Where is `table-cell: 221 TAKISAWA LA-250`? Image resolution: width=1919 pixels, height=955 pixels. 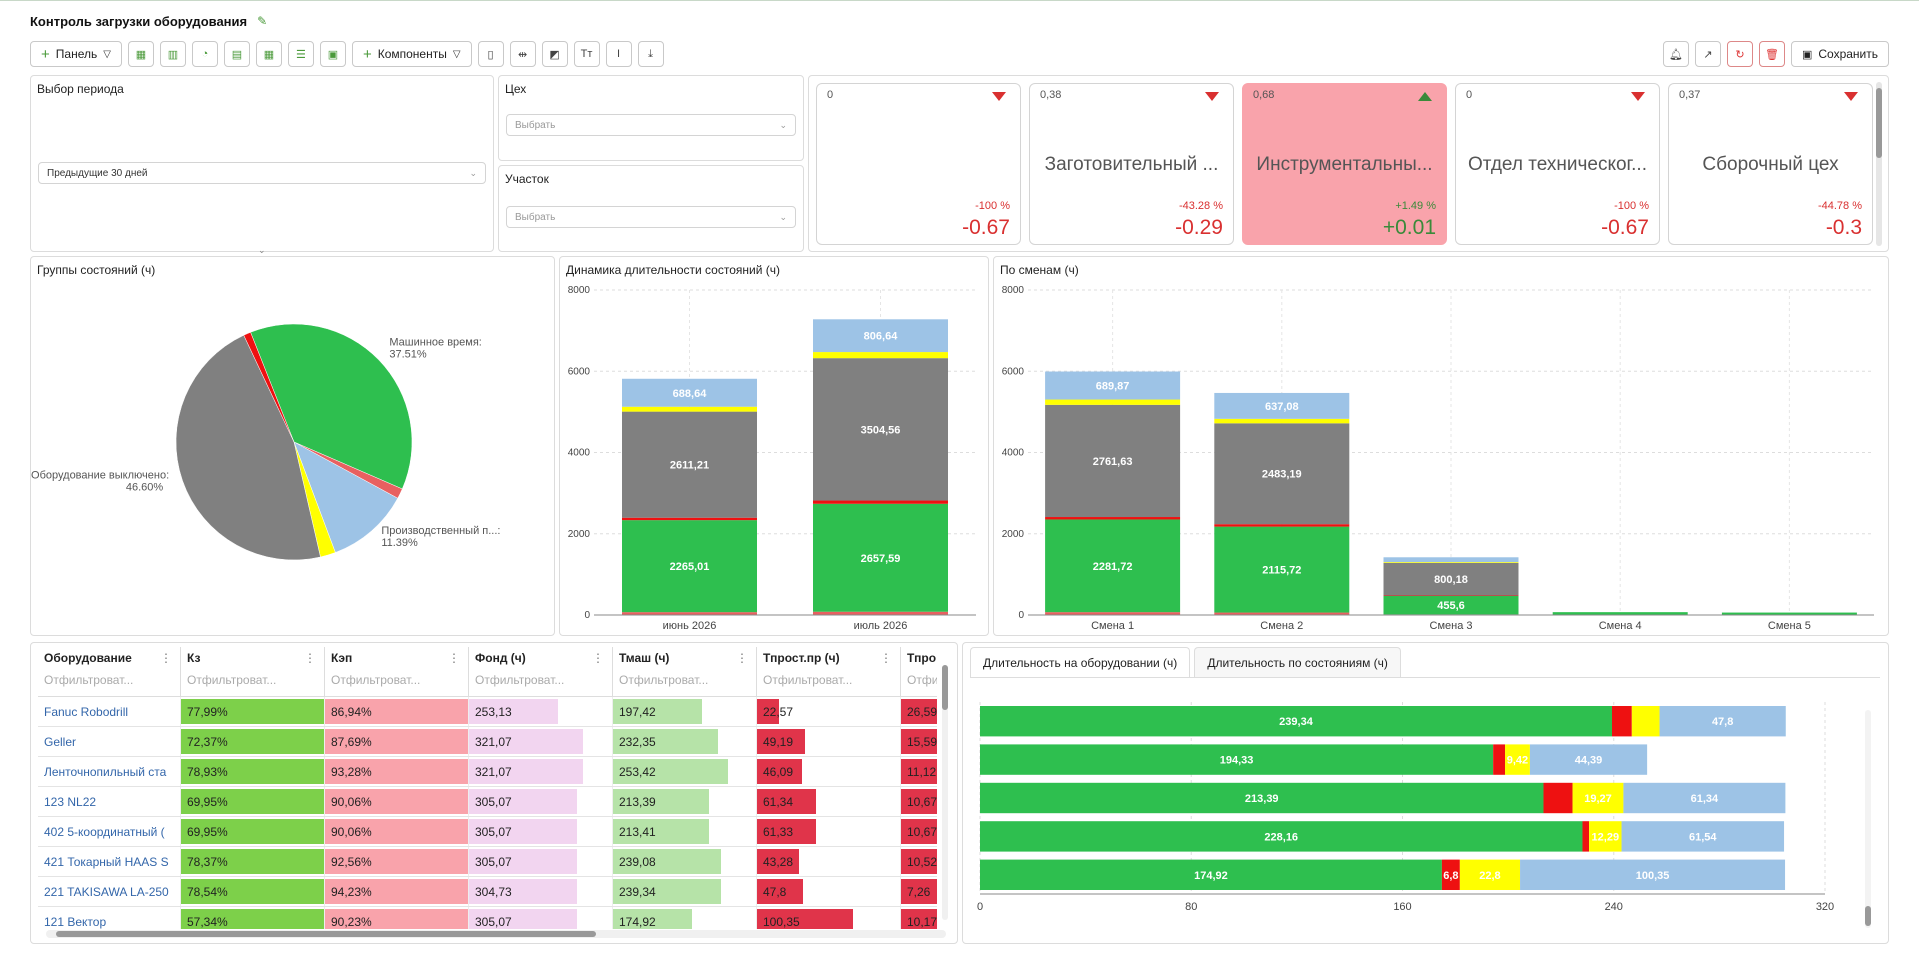 table-cell: 221 TAKISAWA LA-250 is located at coordinates (109, 891).